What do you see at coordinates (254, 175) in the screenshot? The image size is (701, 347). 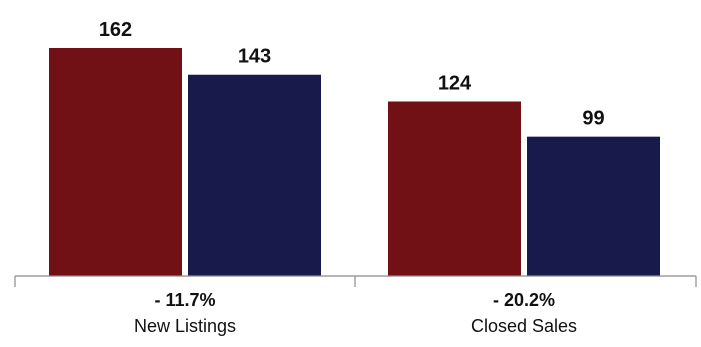 I see `bar-cat0-series1` at bounding box center [254, 175].